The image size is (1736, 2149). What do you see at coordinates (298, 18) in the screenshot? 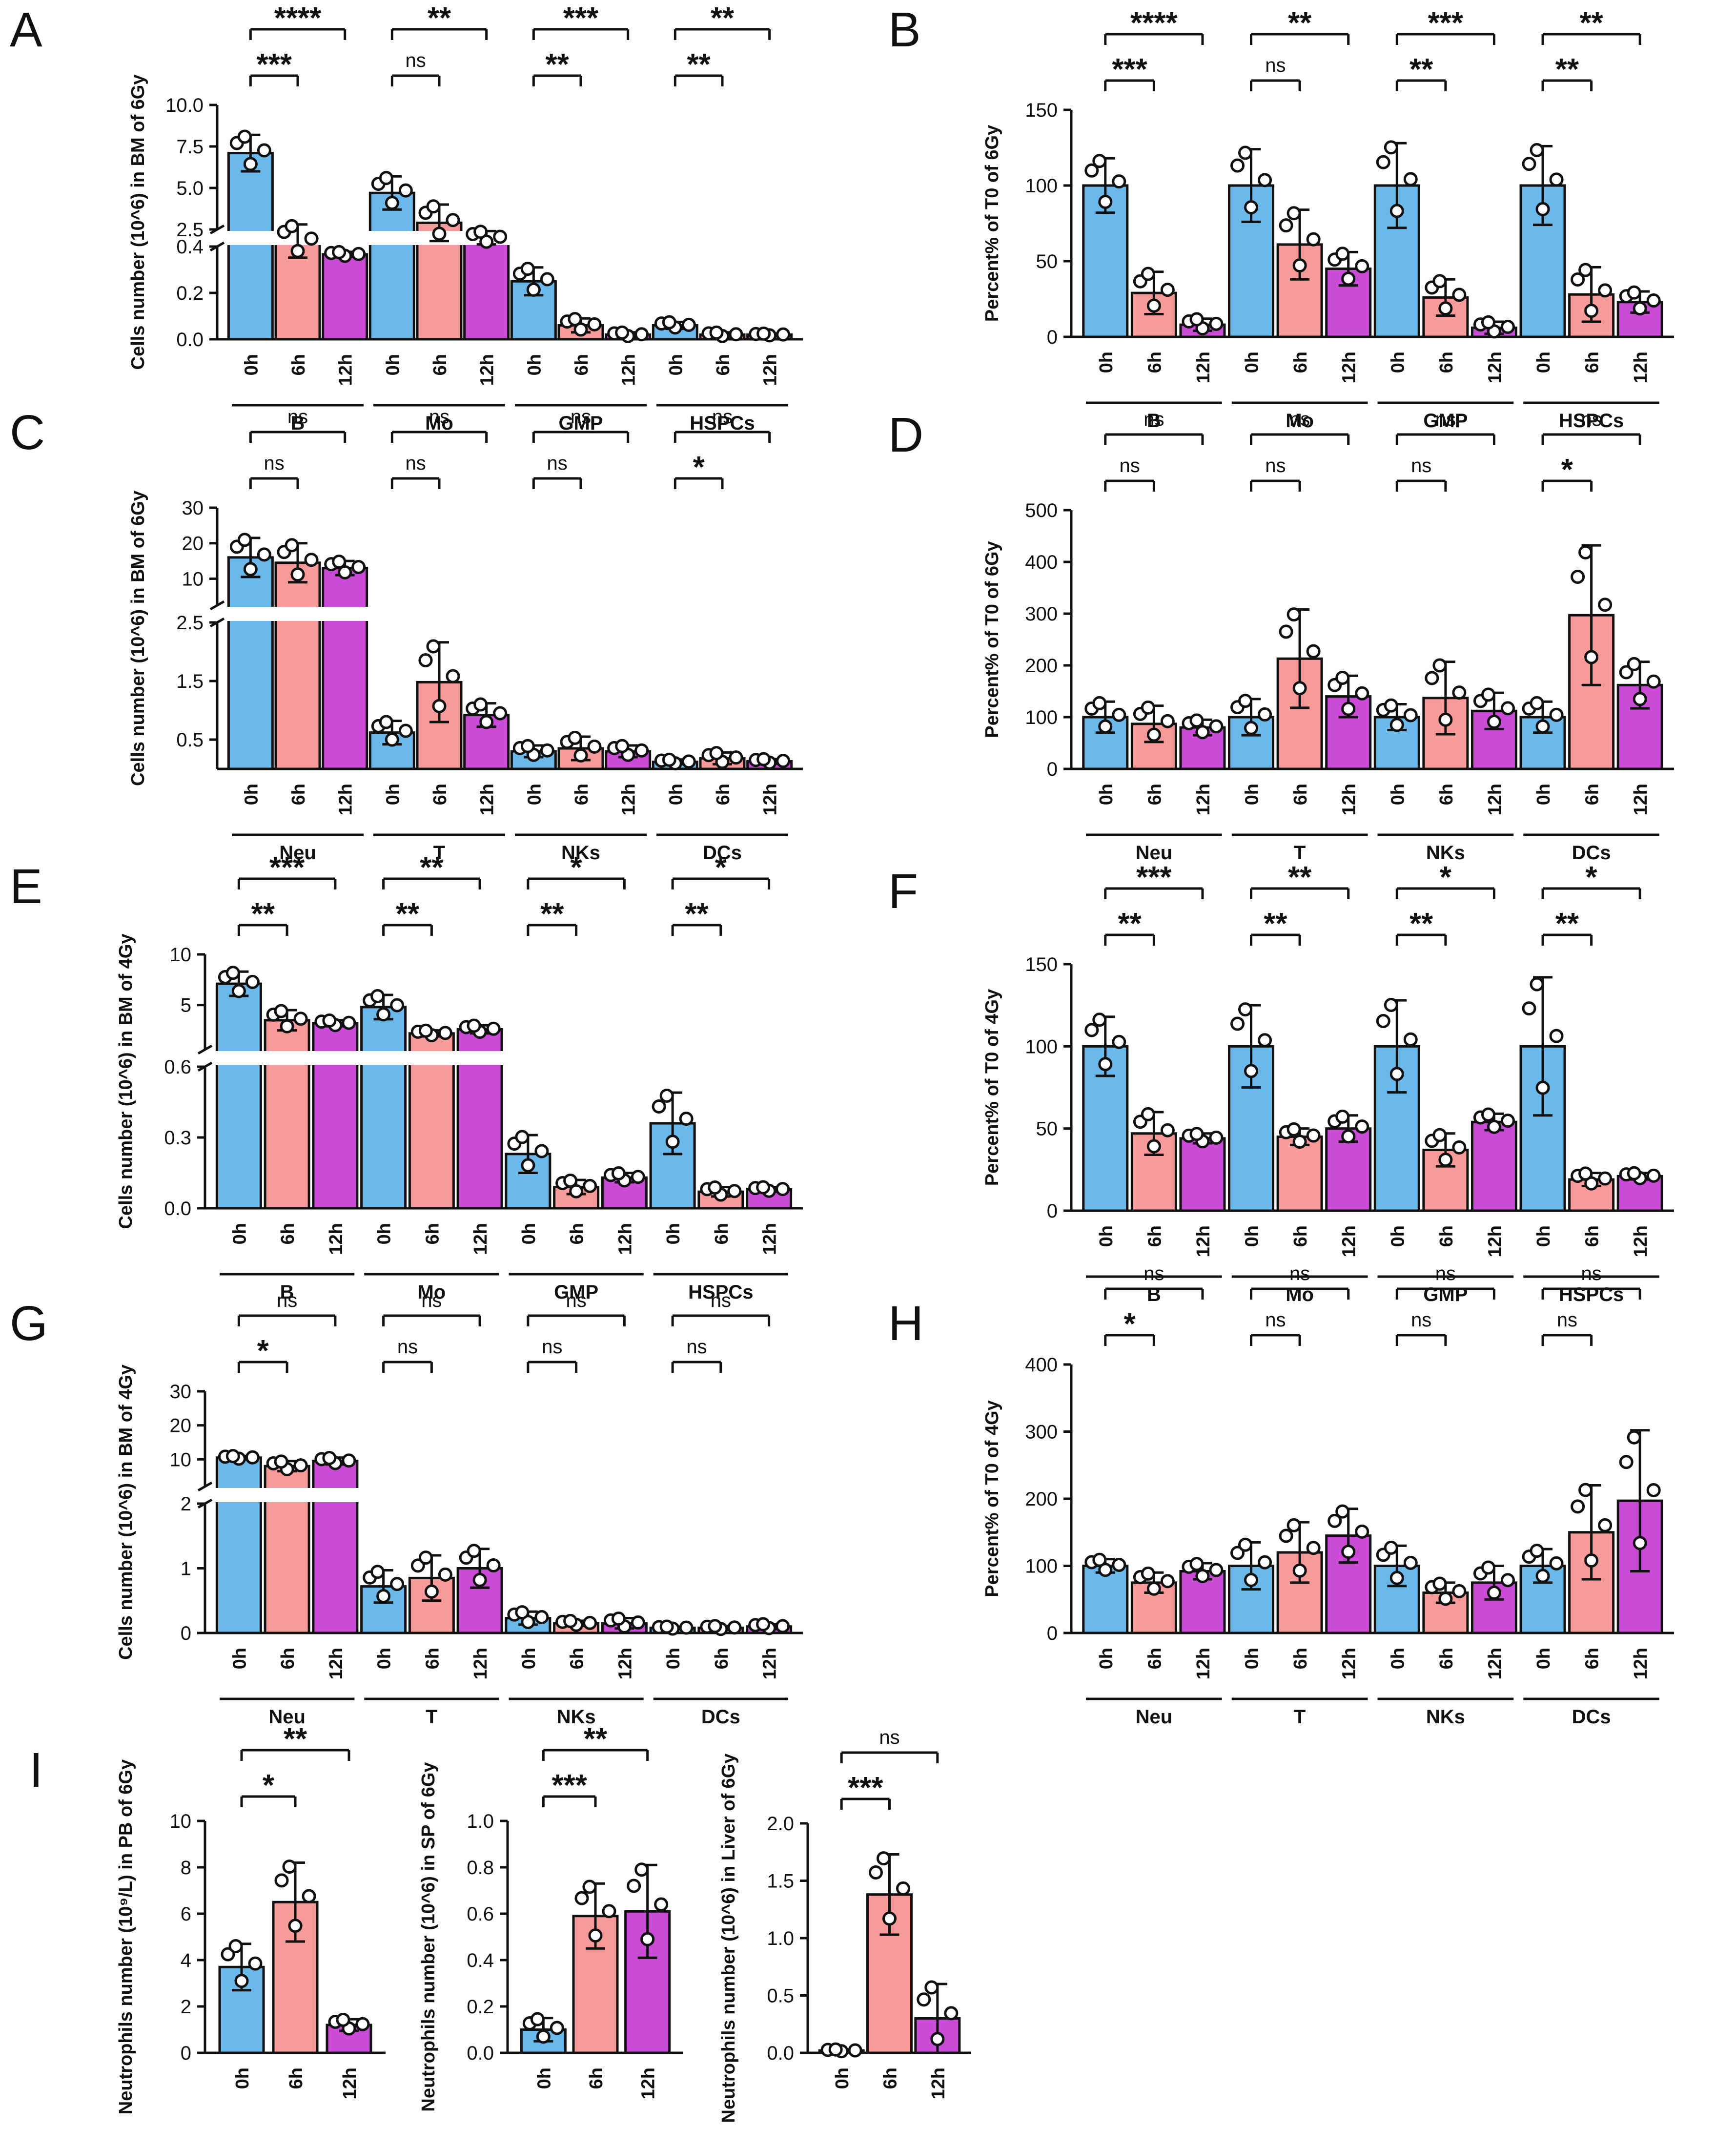
I see `significance-label: ****` at bounding box center [298, 18].